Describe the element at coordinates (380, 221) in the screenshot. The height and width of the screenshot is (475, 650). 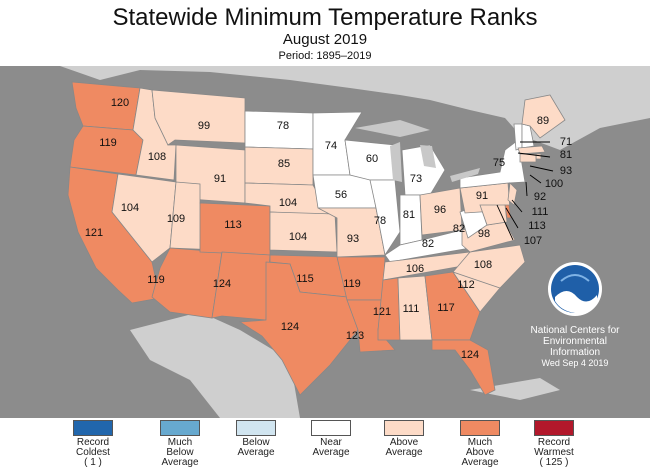
I see `rank-label-illinois: 78` at that location.